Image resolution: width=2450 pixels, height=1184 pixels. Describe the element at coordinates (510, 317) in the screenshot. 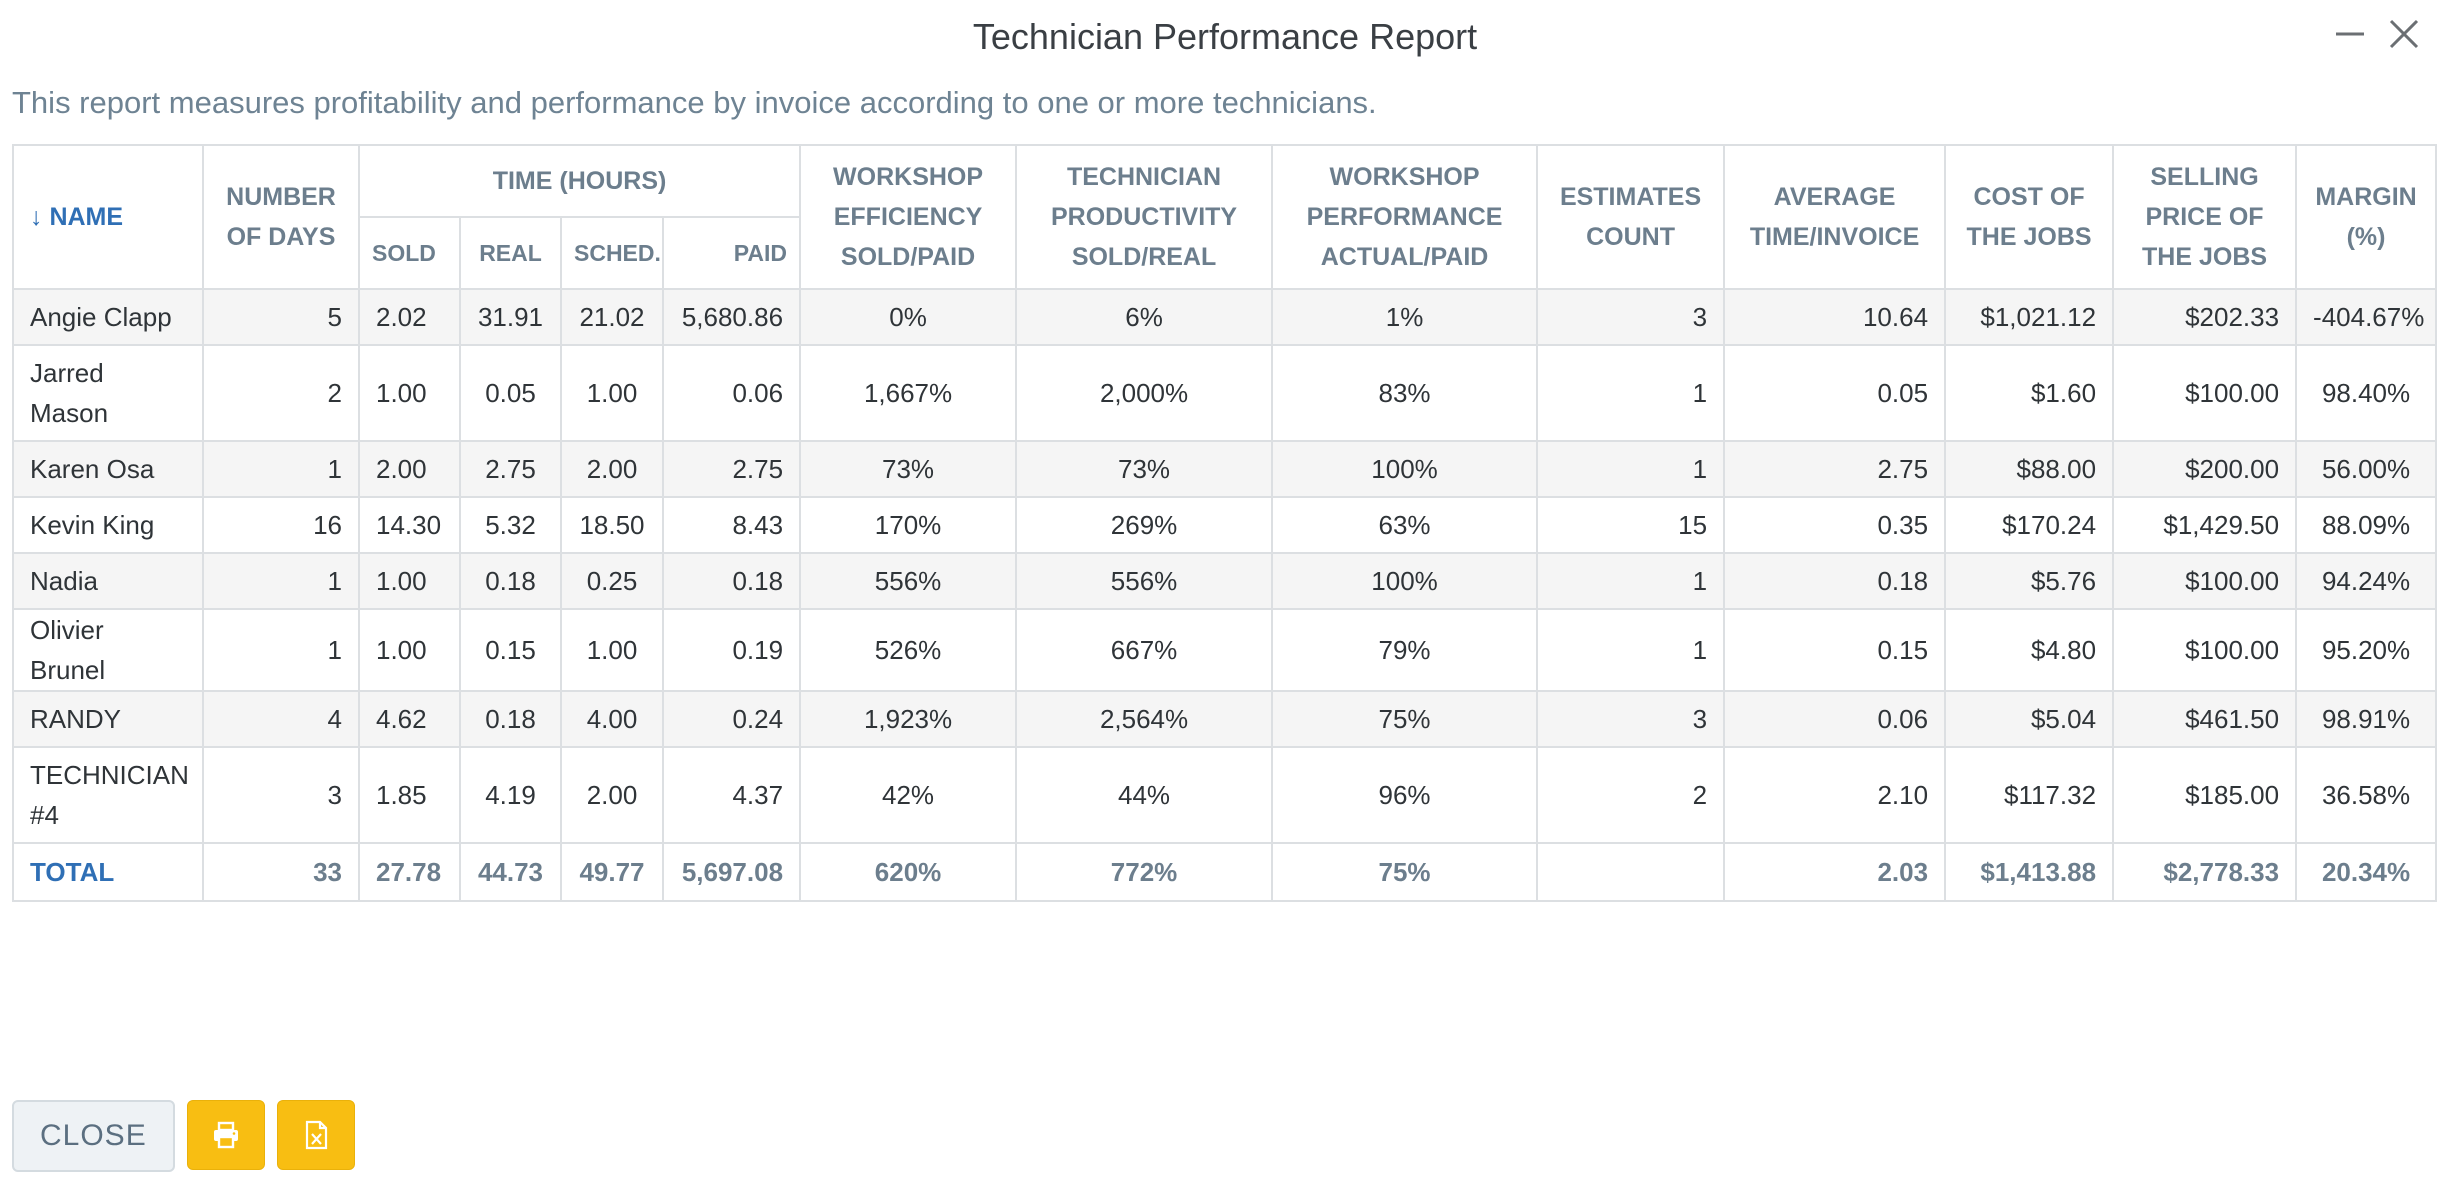

I see `cell-real: 31.91` at that location.